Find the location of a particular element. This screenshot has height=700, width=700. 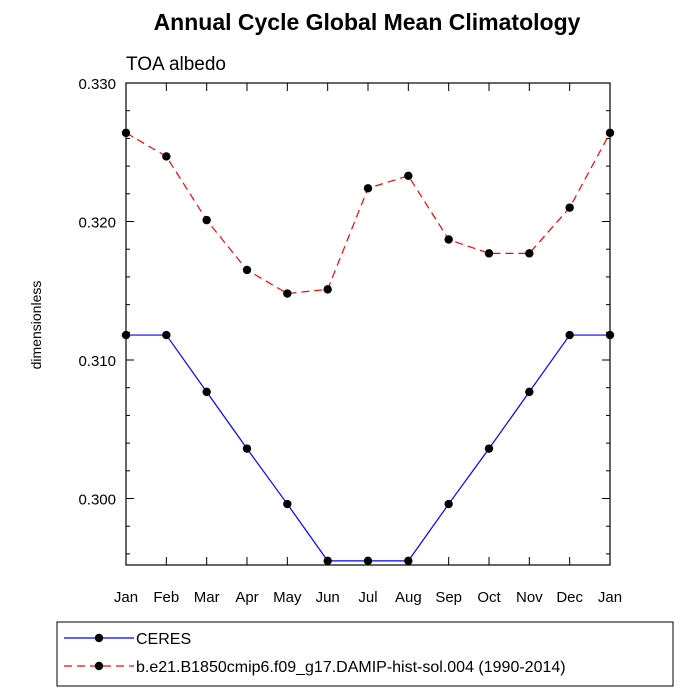

chart-subtitle: TOA albedo is located at coordinates (176, 64).